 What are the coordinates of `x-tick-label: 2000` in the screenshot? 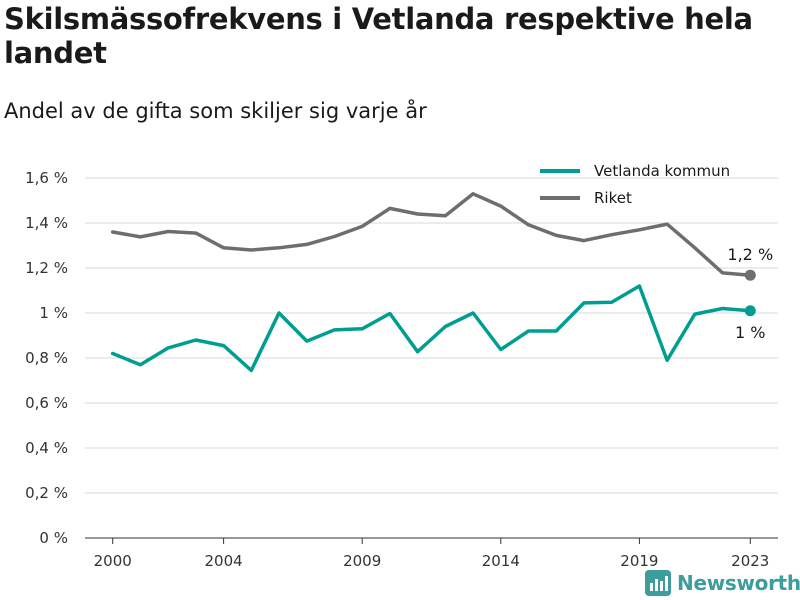 It's located at (113, 561).